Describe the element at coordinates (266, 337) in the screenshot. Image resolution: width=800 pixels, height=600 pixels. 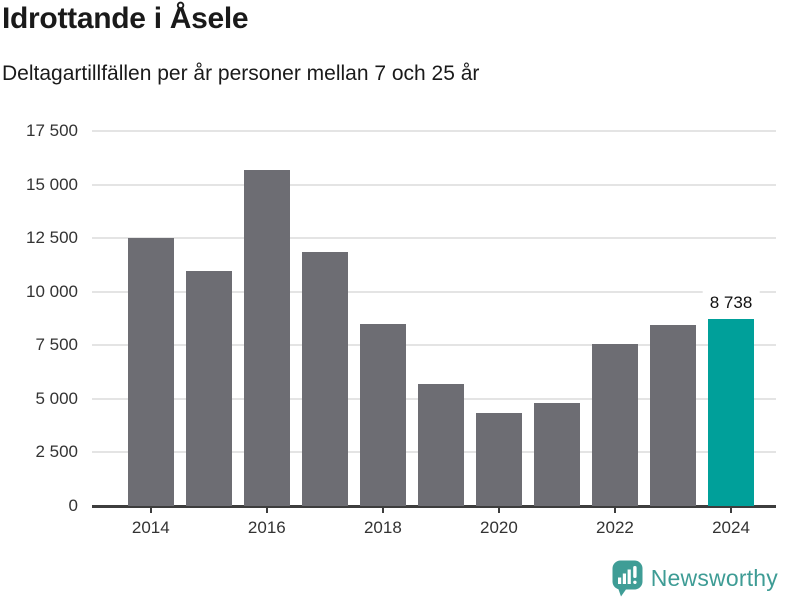
I see `bar-2016` at that location.